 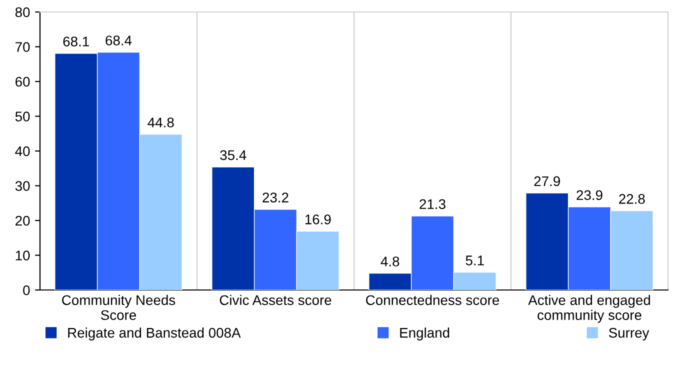 What do you see at coordinates (23, 255) in the screenshot?
I see `y-tick-label: 10` at bounding box center [23, 255].